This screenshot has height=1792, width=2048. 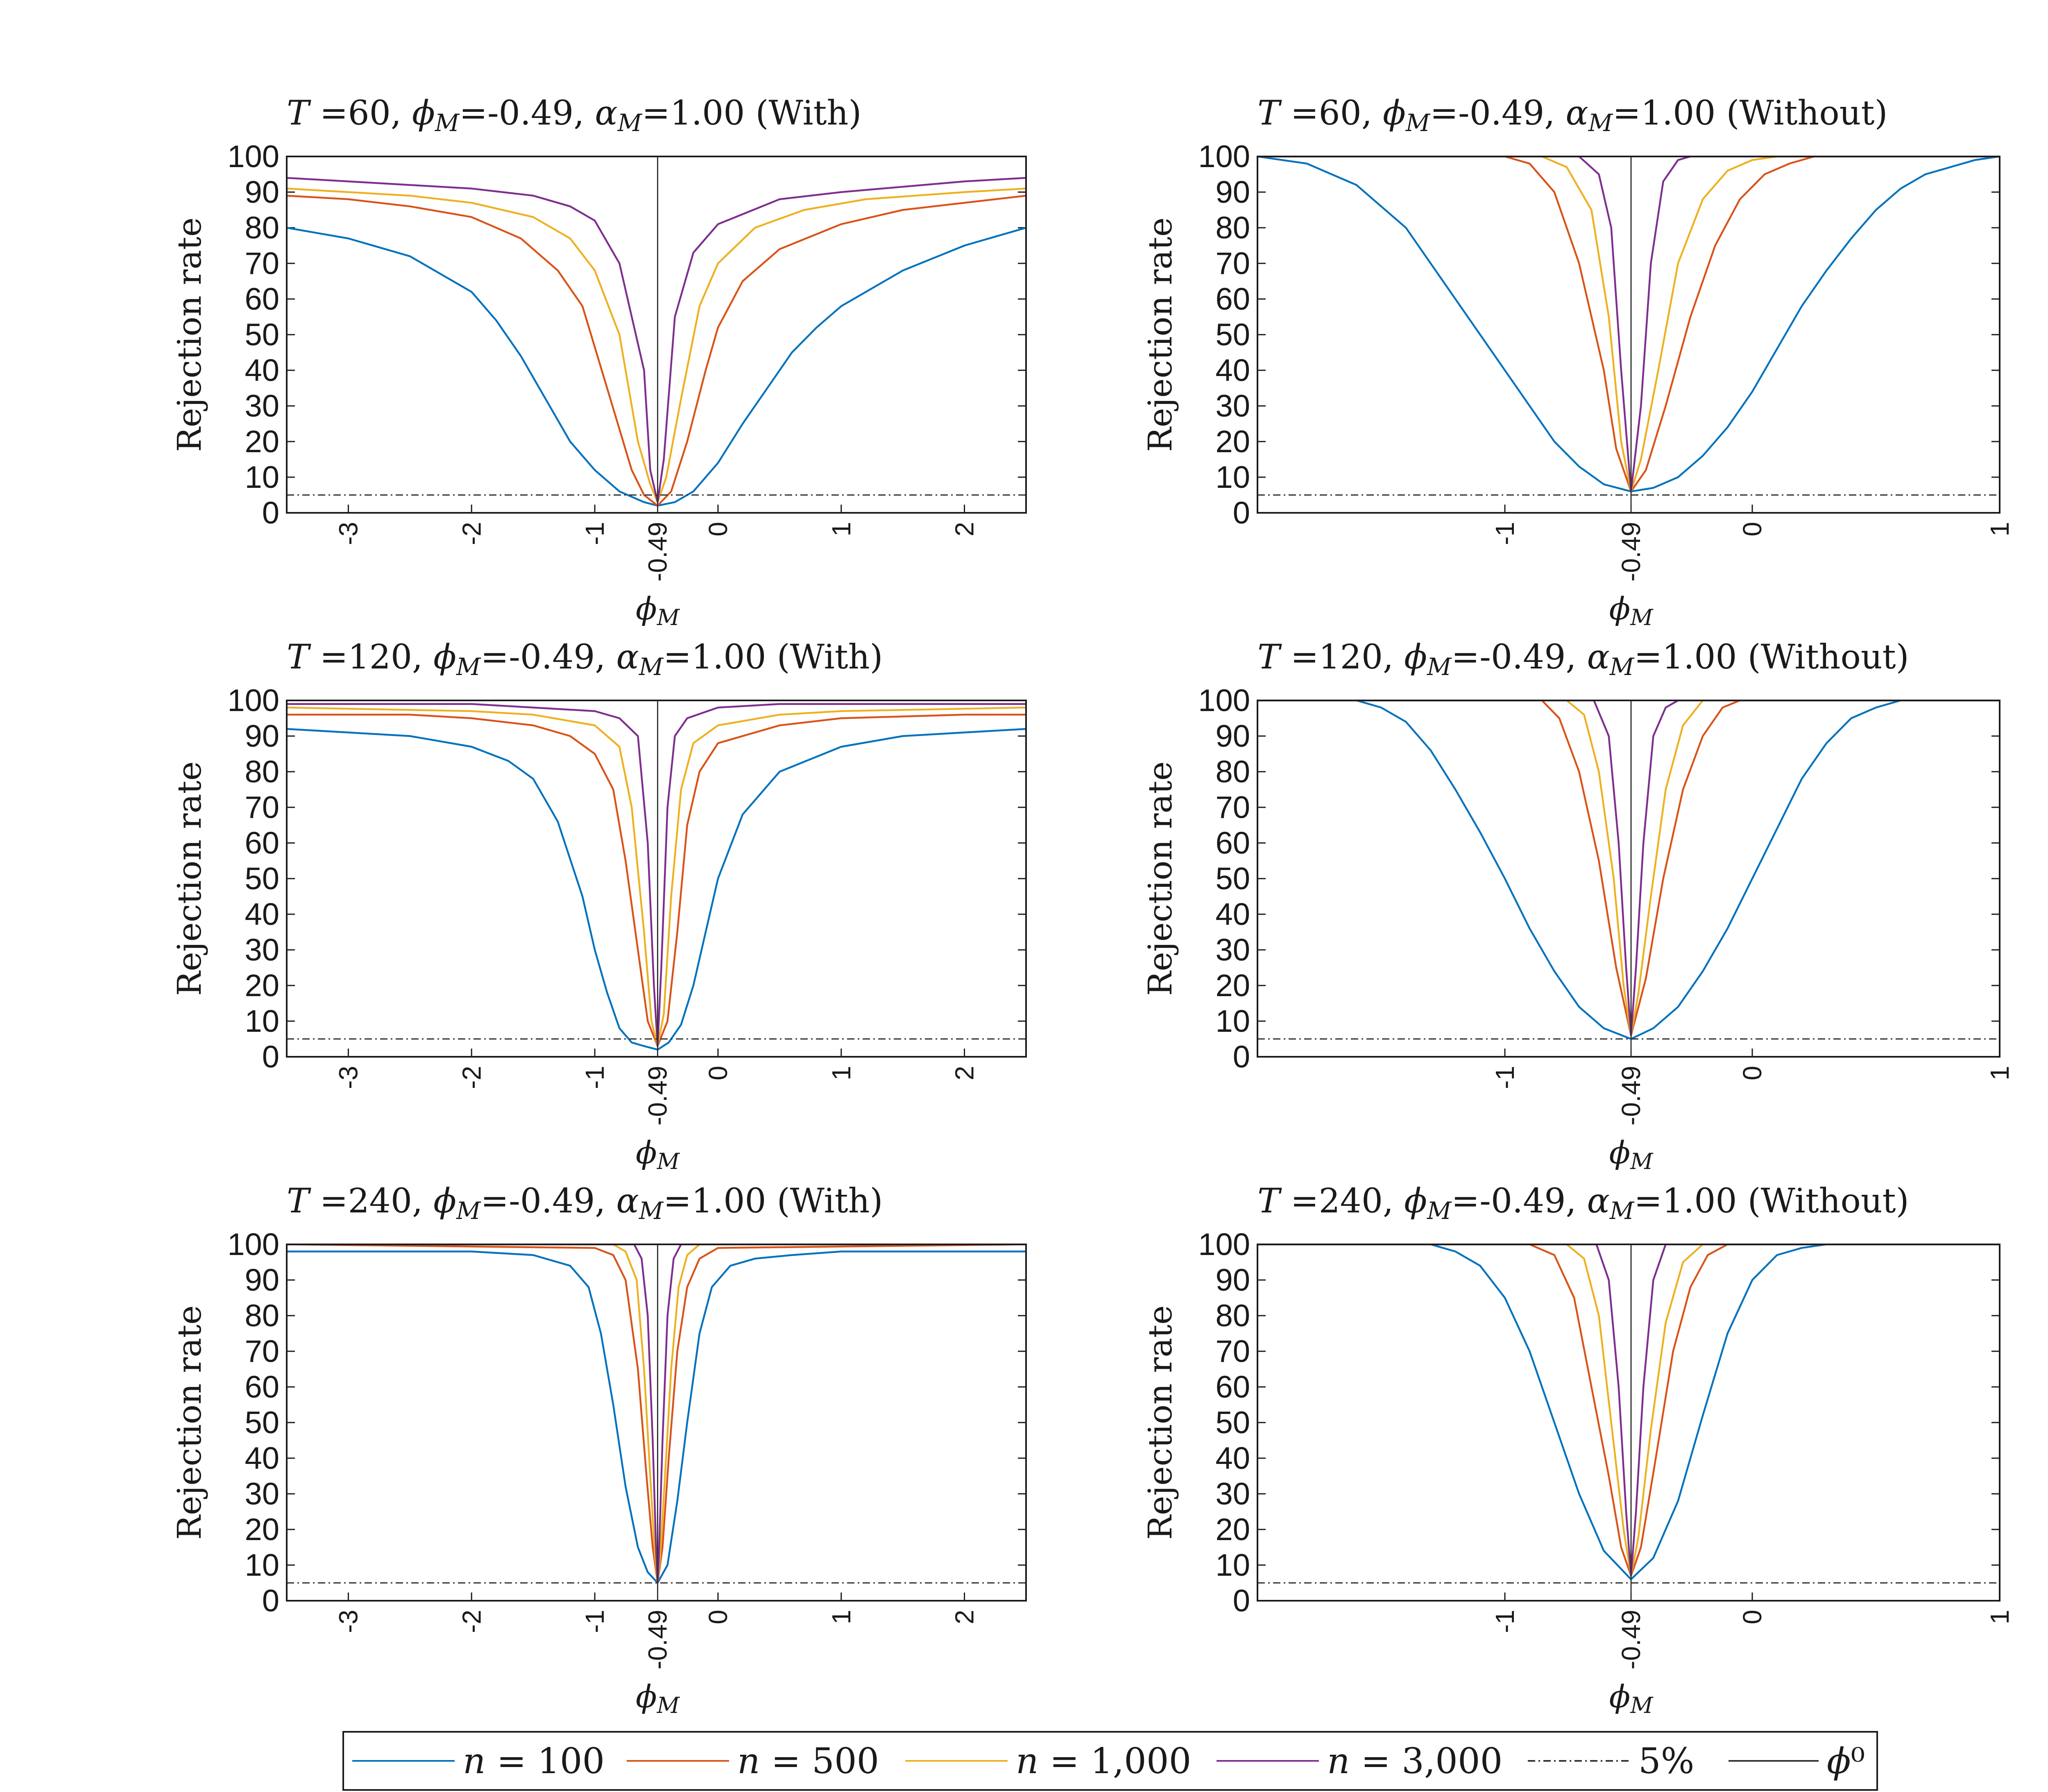 I want to click on panel-title: T =120, ϕM=-0.49, αM=1.00 (With), so click(x=585, y=659).